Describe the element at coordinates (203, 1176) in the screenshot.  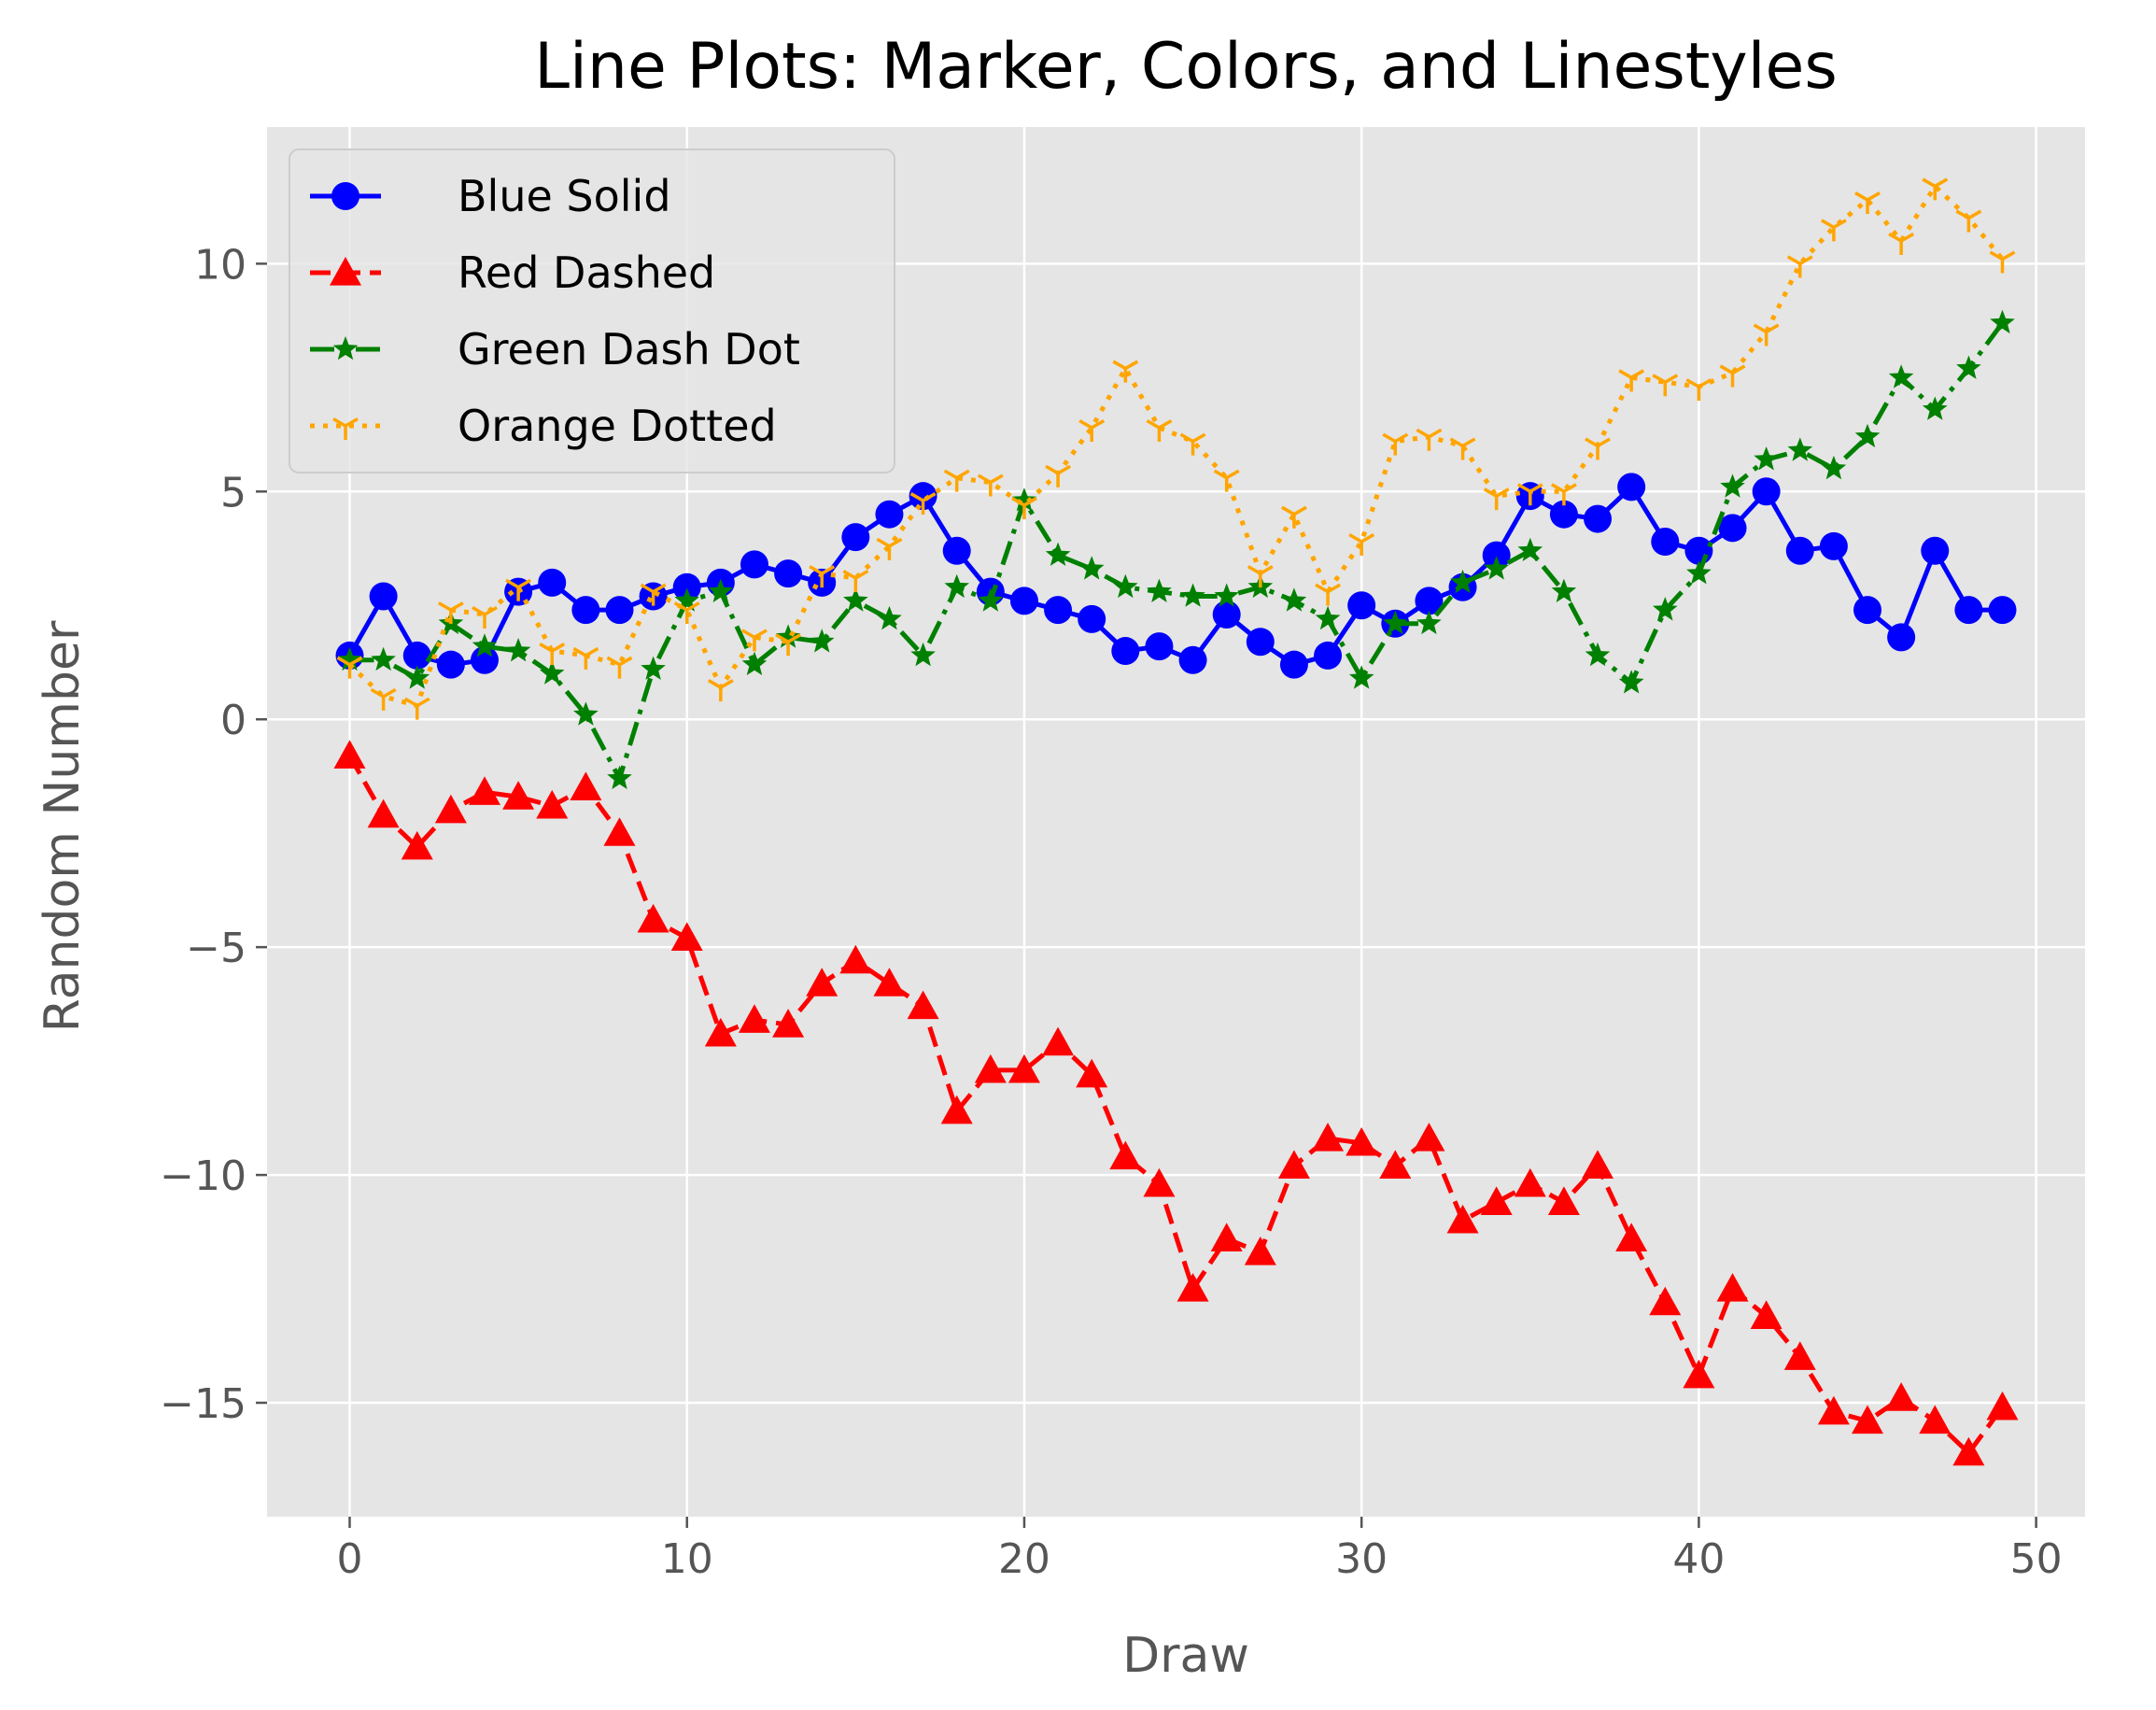
I see `y-tick-label: −10` at that location.